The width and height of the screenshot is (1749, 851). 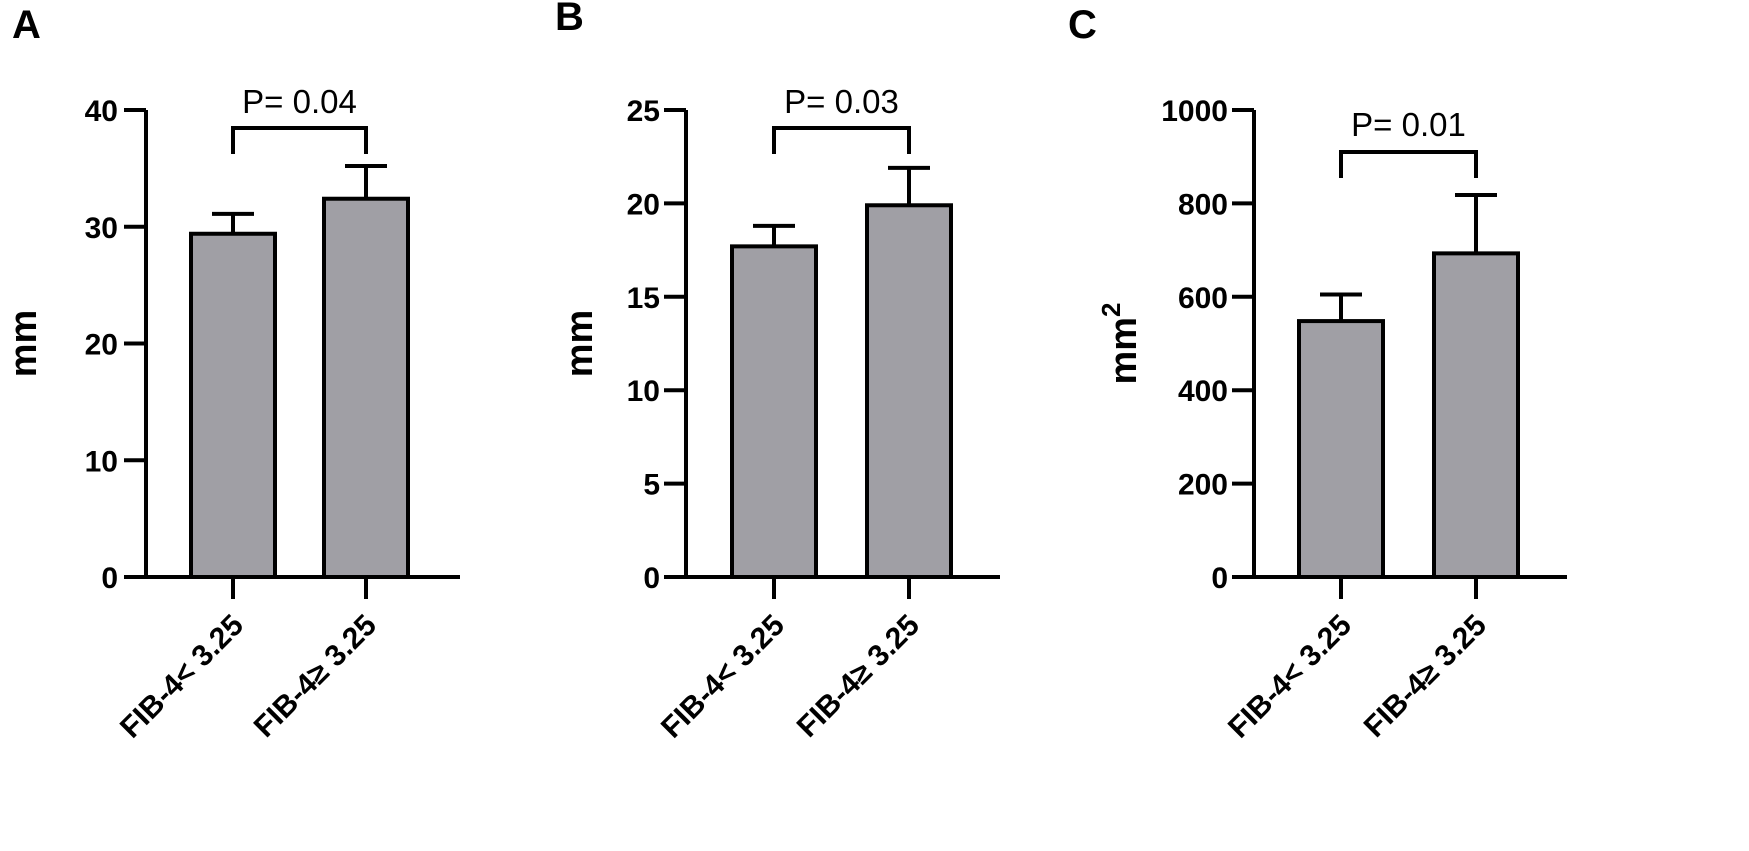 What do you see at coordinates (841, 101) in the screenshot?
I see `p-value-annotation: P= 0.03` at bounding box center [841, 101].